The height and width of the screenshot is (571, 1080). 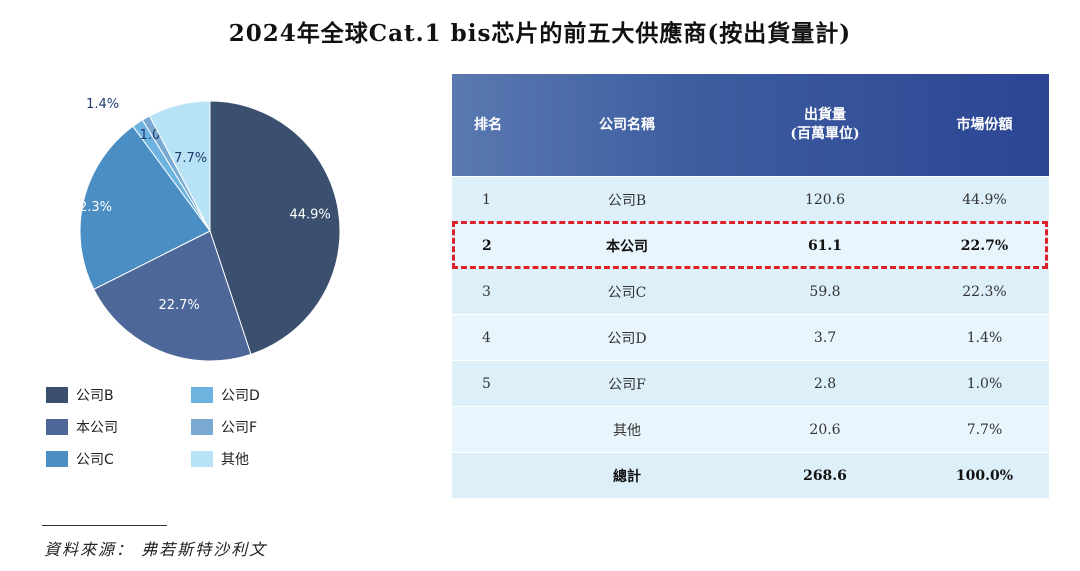 I want to click on table-row: 4 公司D 3.7 1.4%, so click(x=750, y=337).